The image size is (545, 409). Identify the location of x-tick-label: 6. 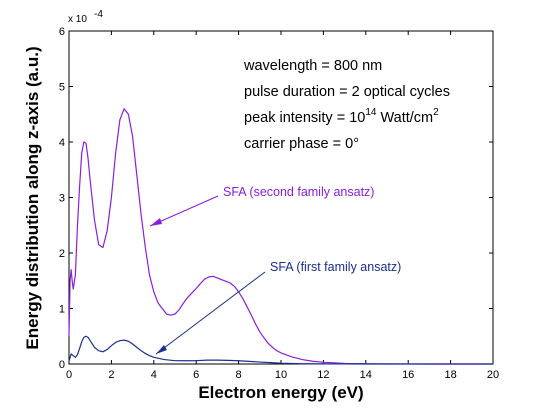
(196, 375).